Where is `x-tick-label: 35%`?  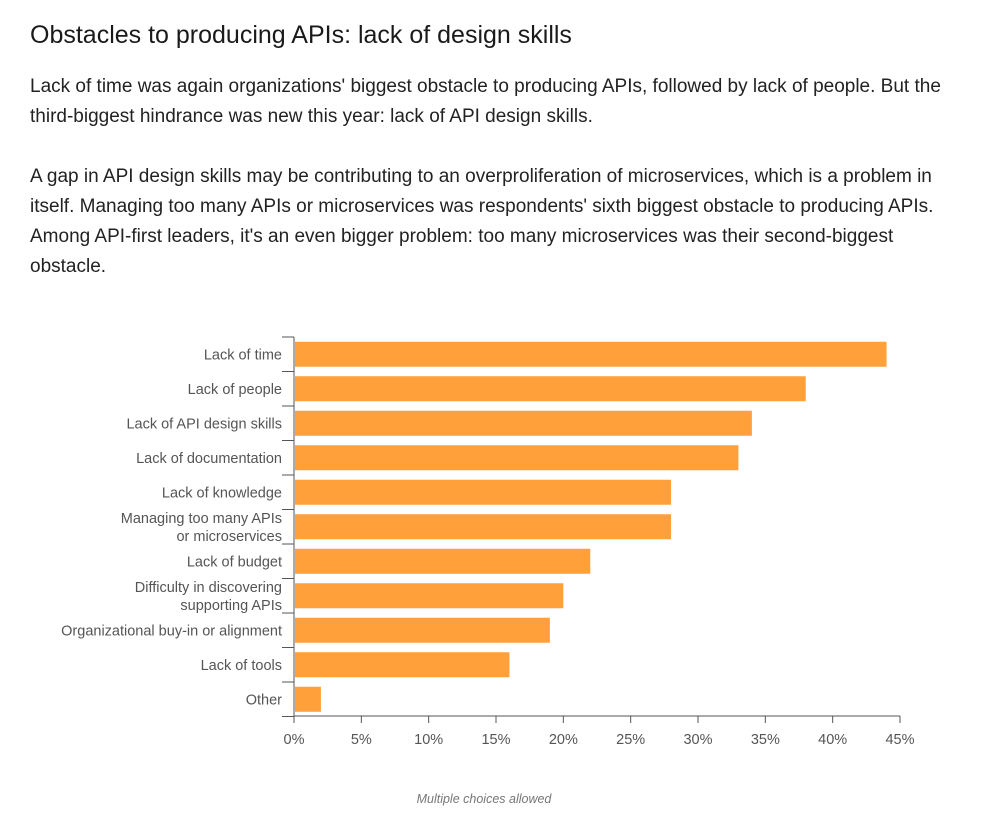 x-tick-label: 35% is located at coordinates (765, 740).